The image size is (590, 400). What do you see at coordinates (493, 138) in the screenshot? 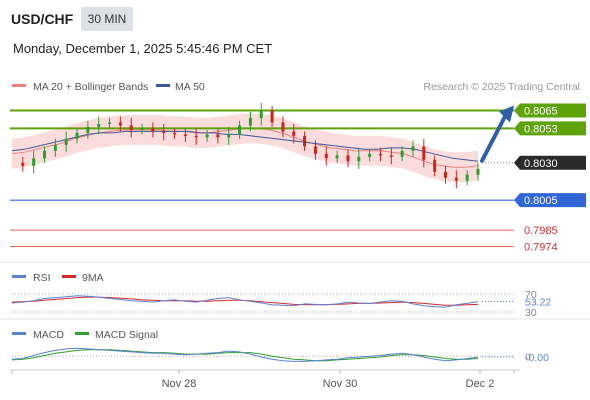
I see `forecast-arrow-shaft` at bounding box center [493, 138].